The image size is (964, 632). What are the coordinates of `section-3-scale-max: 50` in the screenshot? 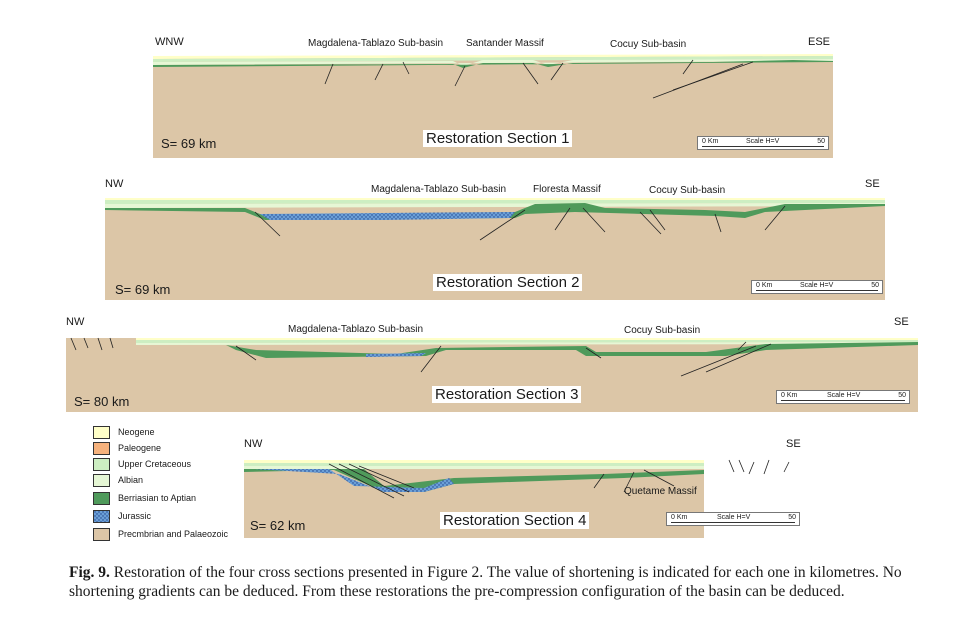 It's located at (902, 395).